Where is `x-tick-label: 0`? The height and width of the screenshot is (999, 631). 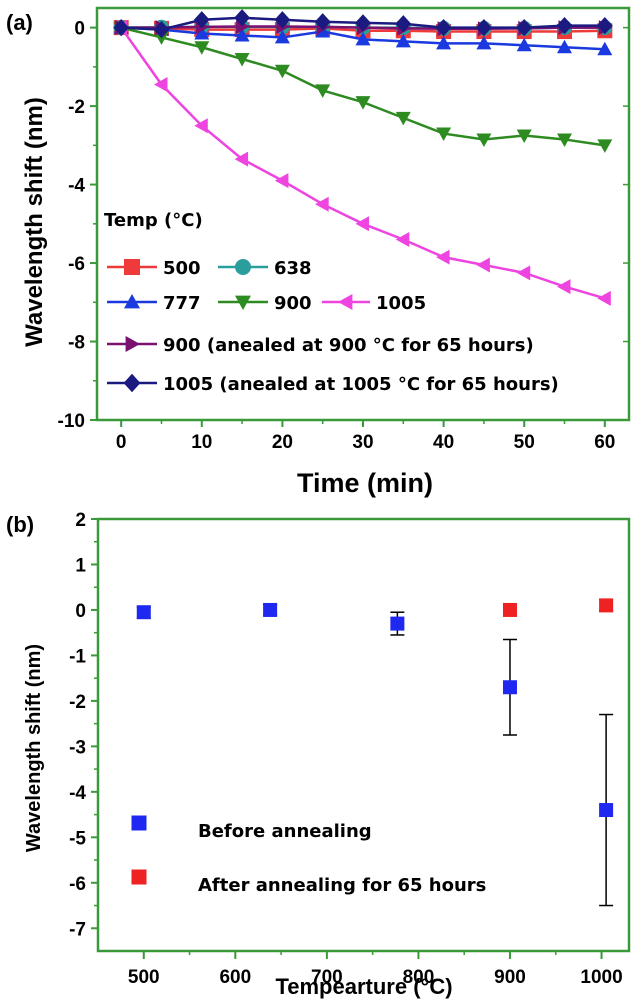
x-tick-label: 0 is located at coordinates (121, 442).